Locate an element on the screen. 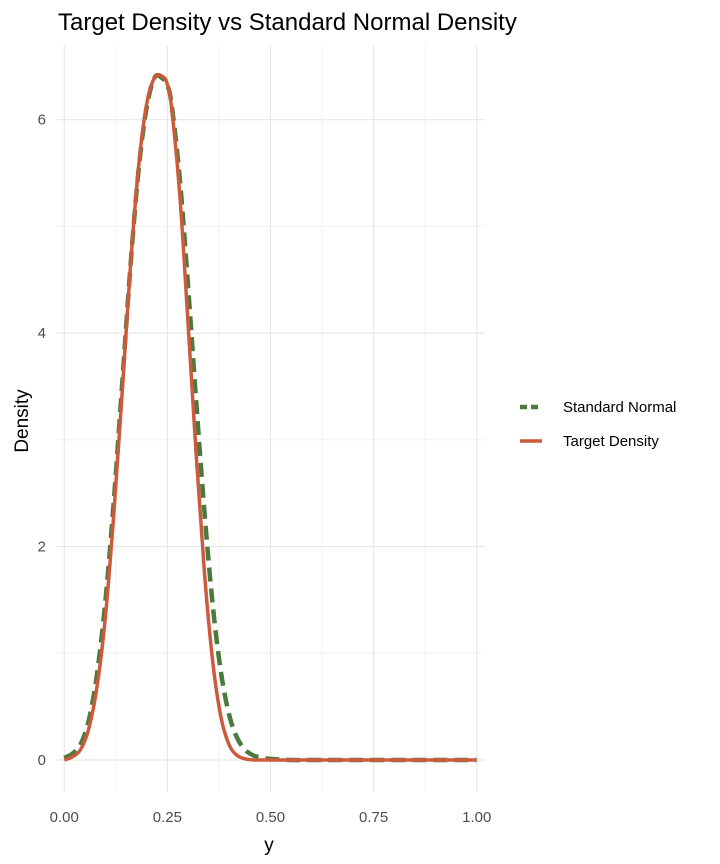 The height and width of the screenshot is (864, 720). legend-item: Target Density is located at coordinates (589, 441).